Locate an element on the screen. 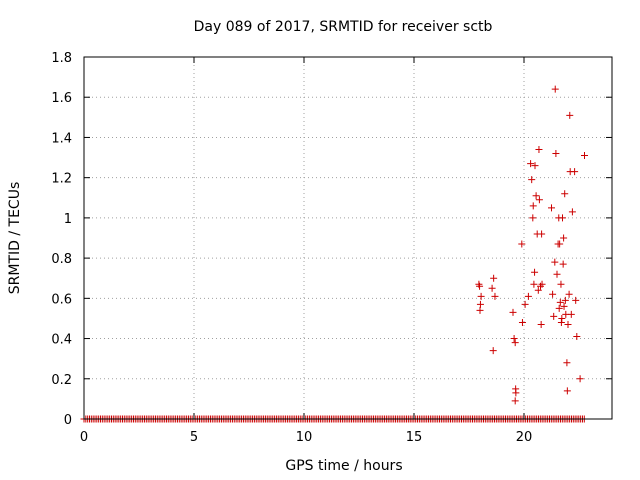  y-tick-label: 0.4 is located at coordinates (61, 340).